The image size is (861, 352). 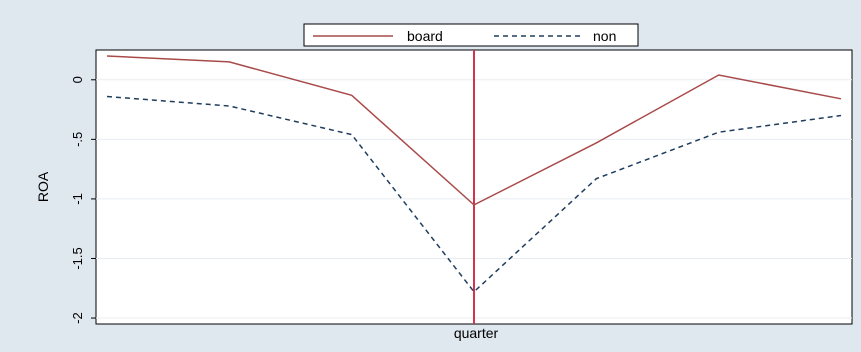 I want to click on legend-board-label: board, so click(x=425, y=36).